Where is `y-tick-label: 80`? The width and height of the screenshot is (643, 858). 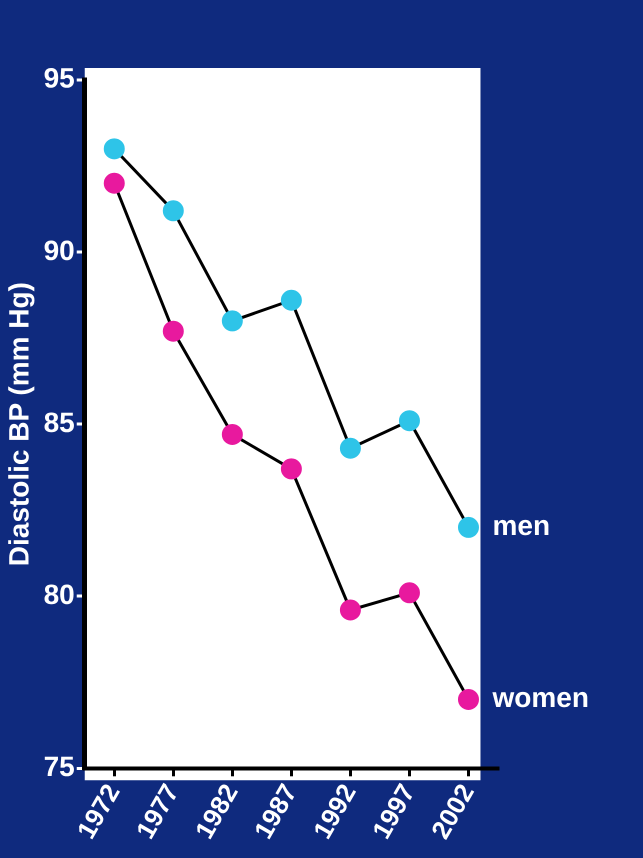
y-tick-label: 80 is located at coordinates (59, 594).